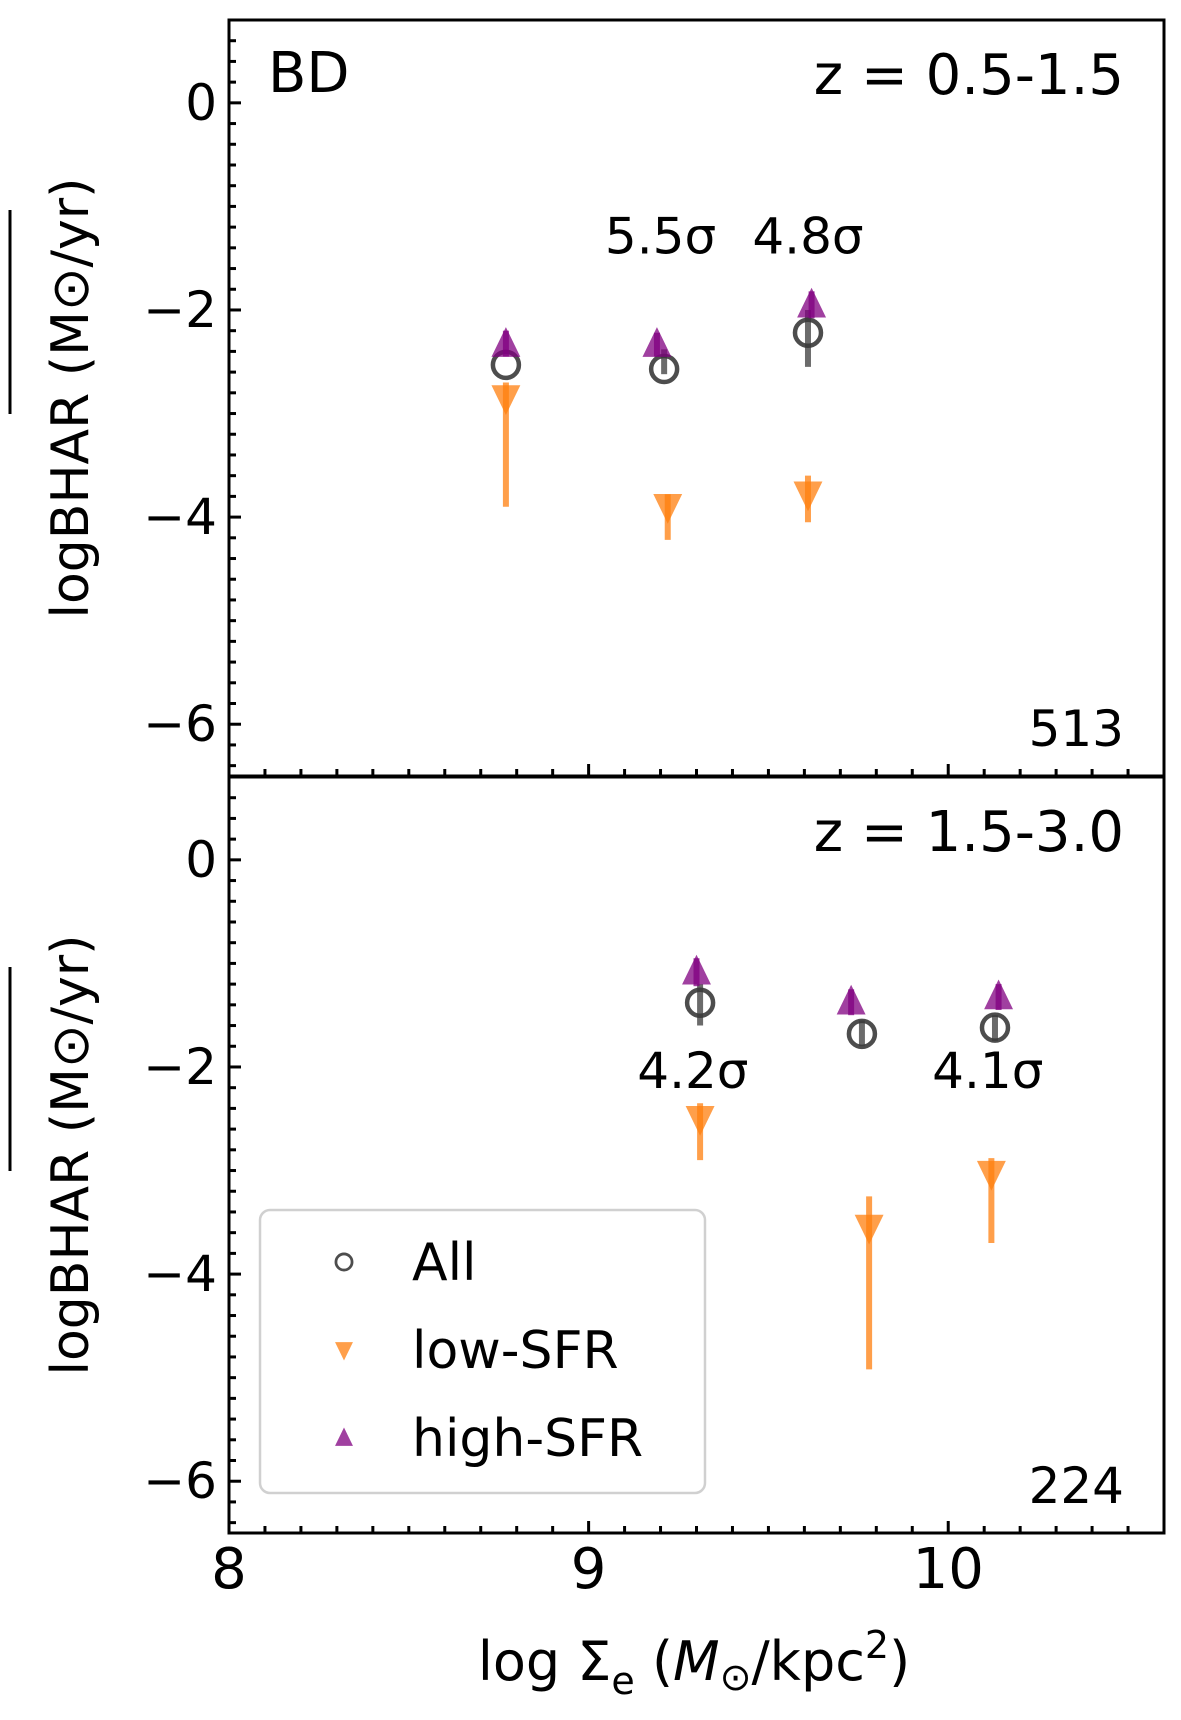 This screenshot has width=1181, height=1720. Describe the element at coordinates (344, 1436) in the screenshot. I see `legend-marker-high-sfr` at that location.